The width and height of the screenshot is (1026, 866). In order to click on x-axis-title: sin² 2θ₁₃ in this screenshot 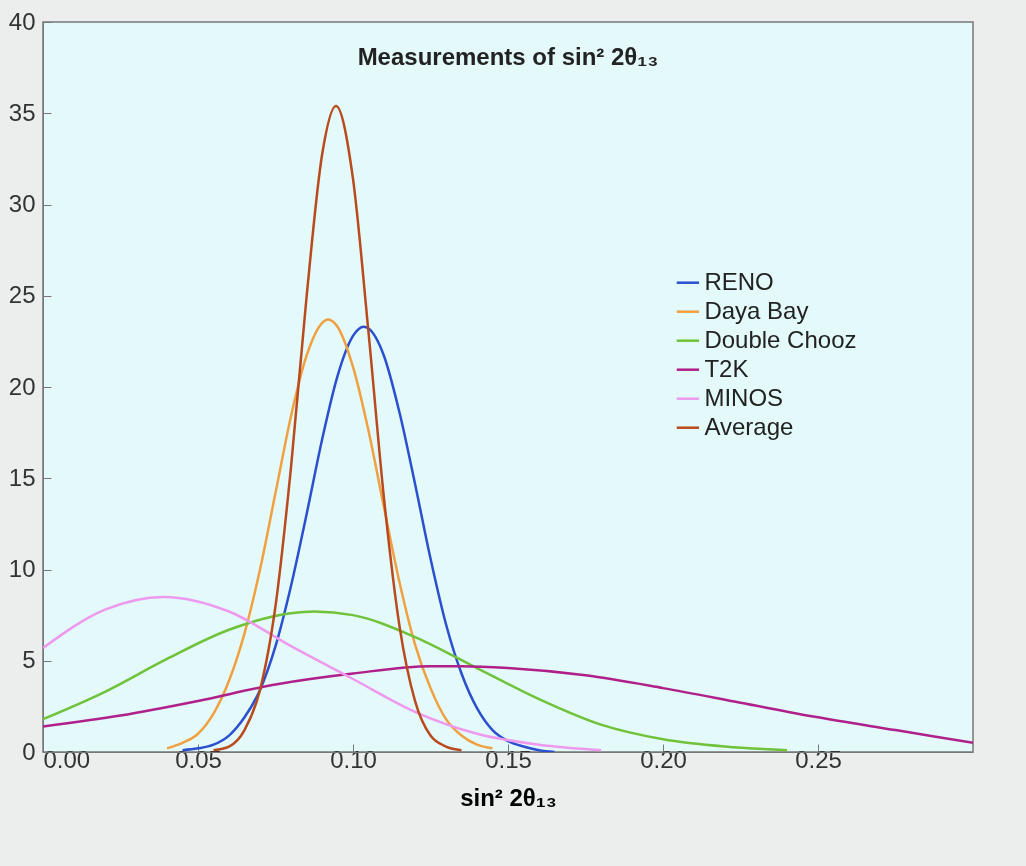, I will do `click(508, 797)`.